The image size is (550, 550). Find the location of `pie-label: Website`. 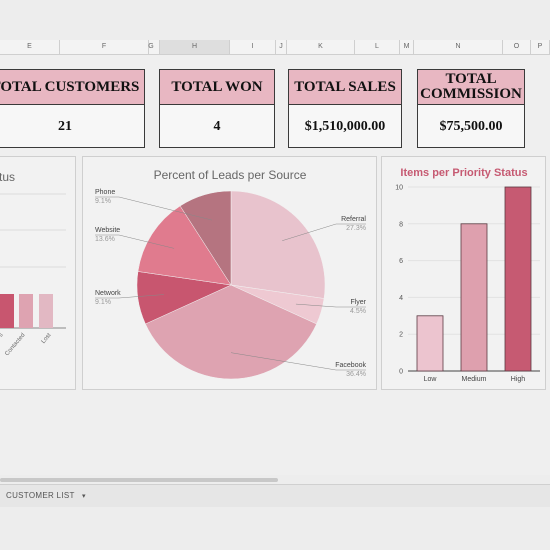

pie-label: Website is located at coordinates (107, 230).